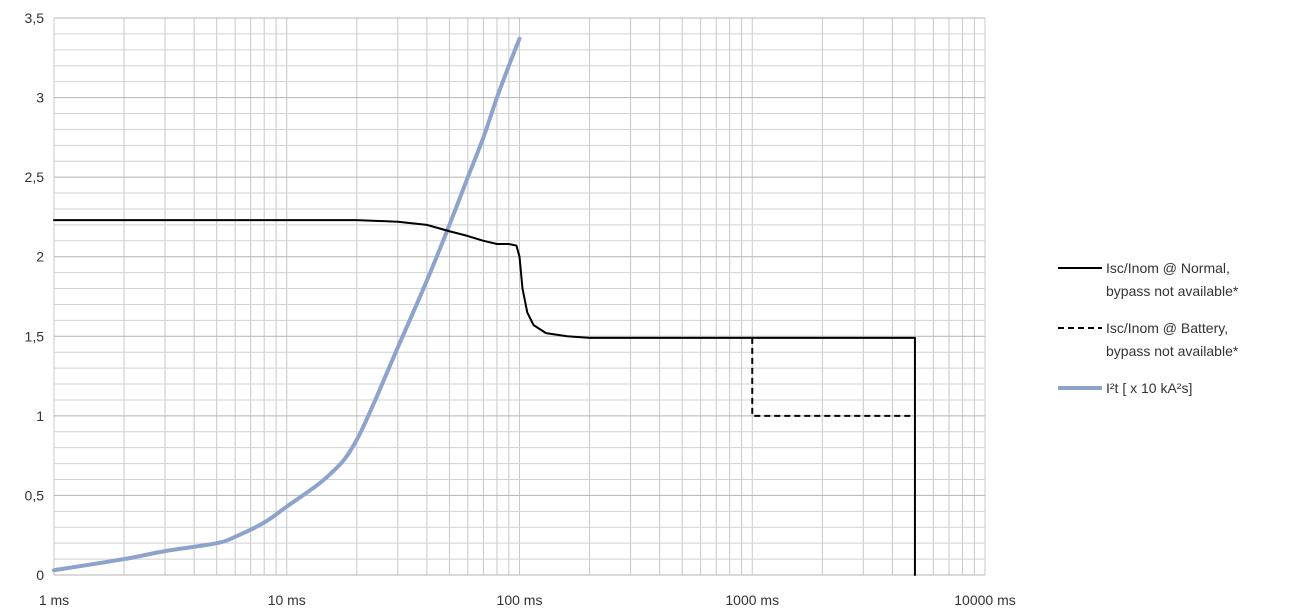  Describe the element at coordinates (40, 575) in the screenshot. I see `y-tick-label: 0` at that location.